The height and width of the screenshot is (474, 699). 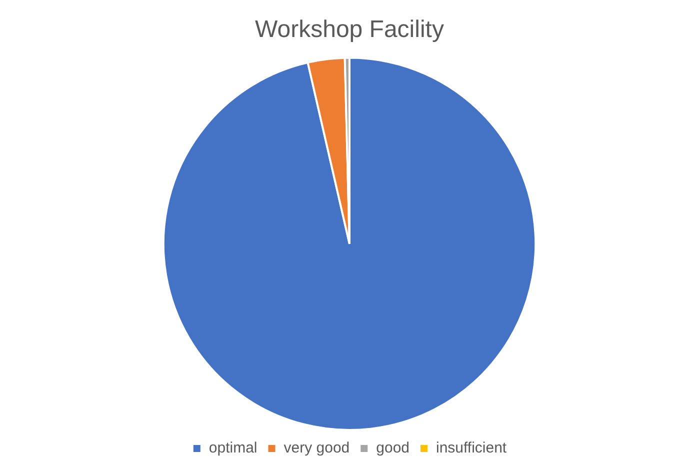 What do you see at coordinates (317, 448) in the screenshot?
I see `legend-label: very good` at bounding box center [317, 448].